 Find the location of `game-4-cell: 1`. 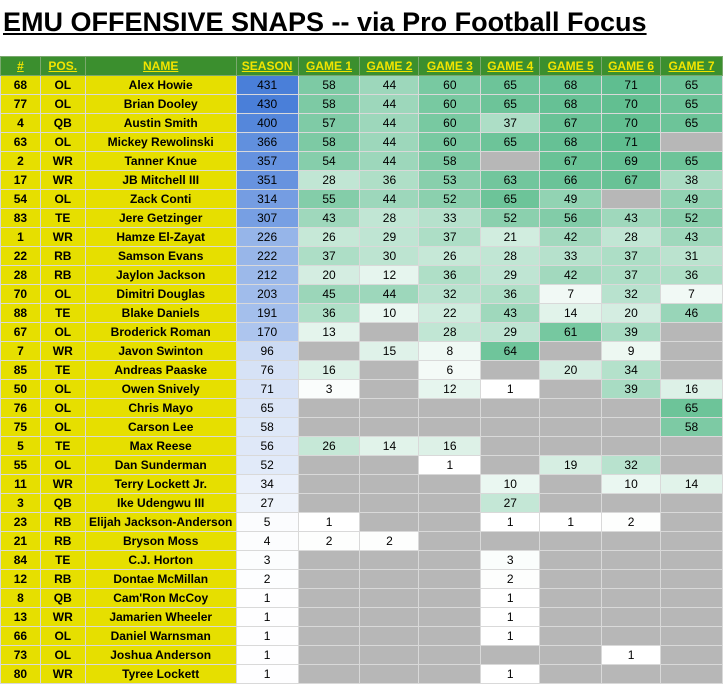

game-4-cell: 1 is located at coordinates (510, 389).